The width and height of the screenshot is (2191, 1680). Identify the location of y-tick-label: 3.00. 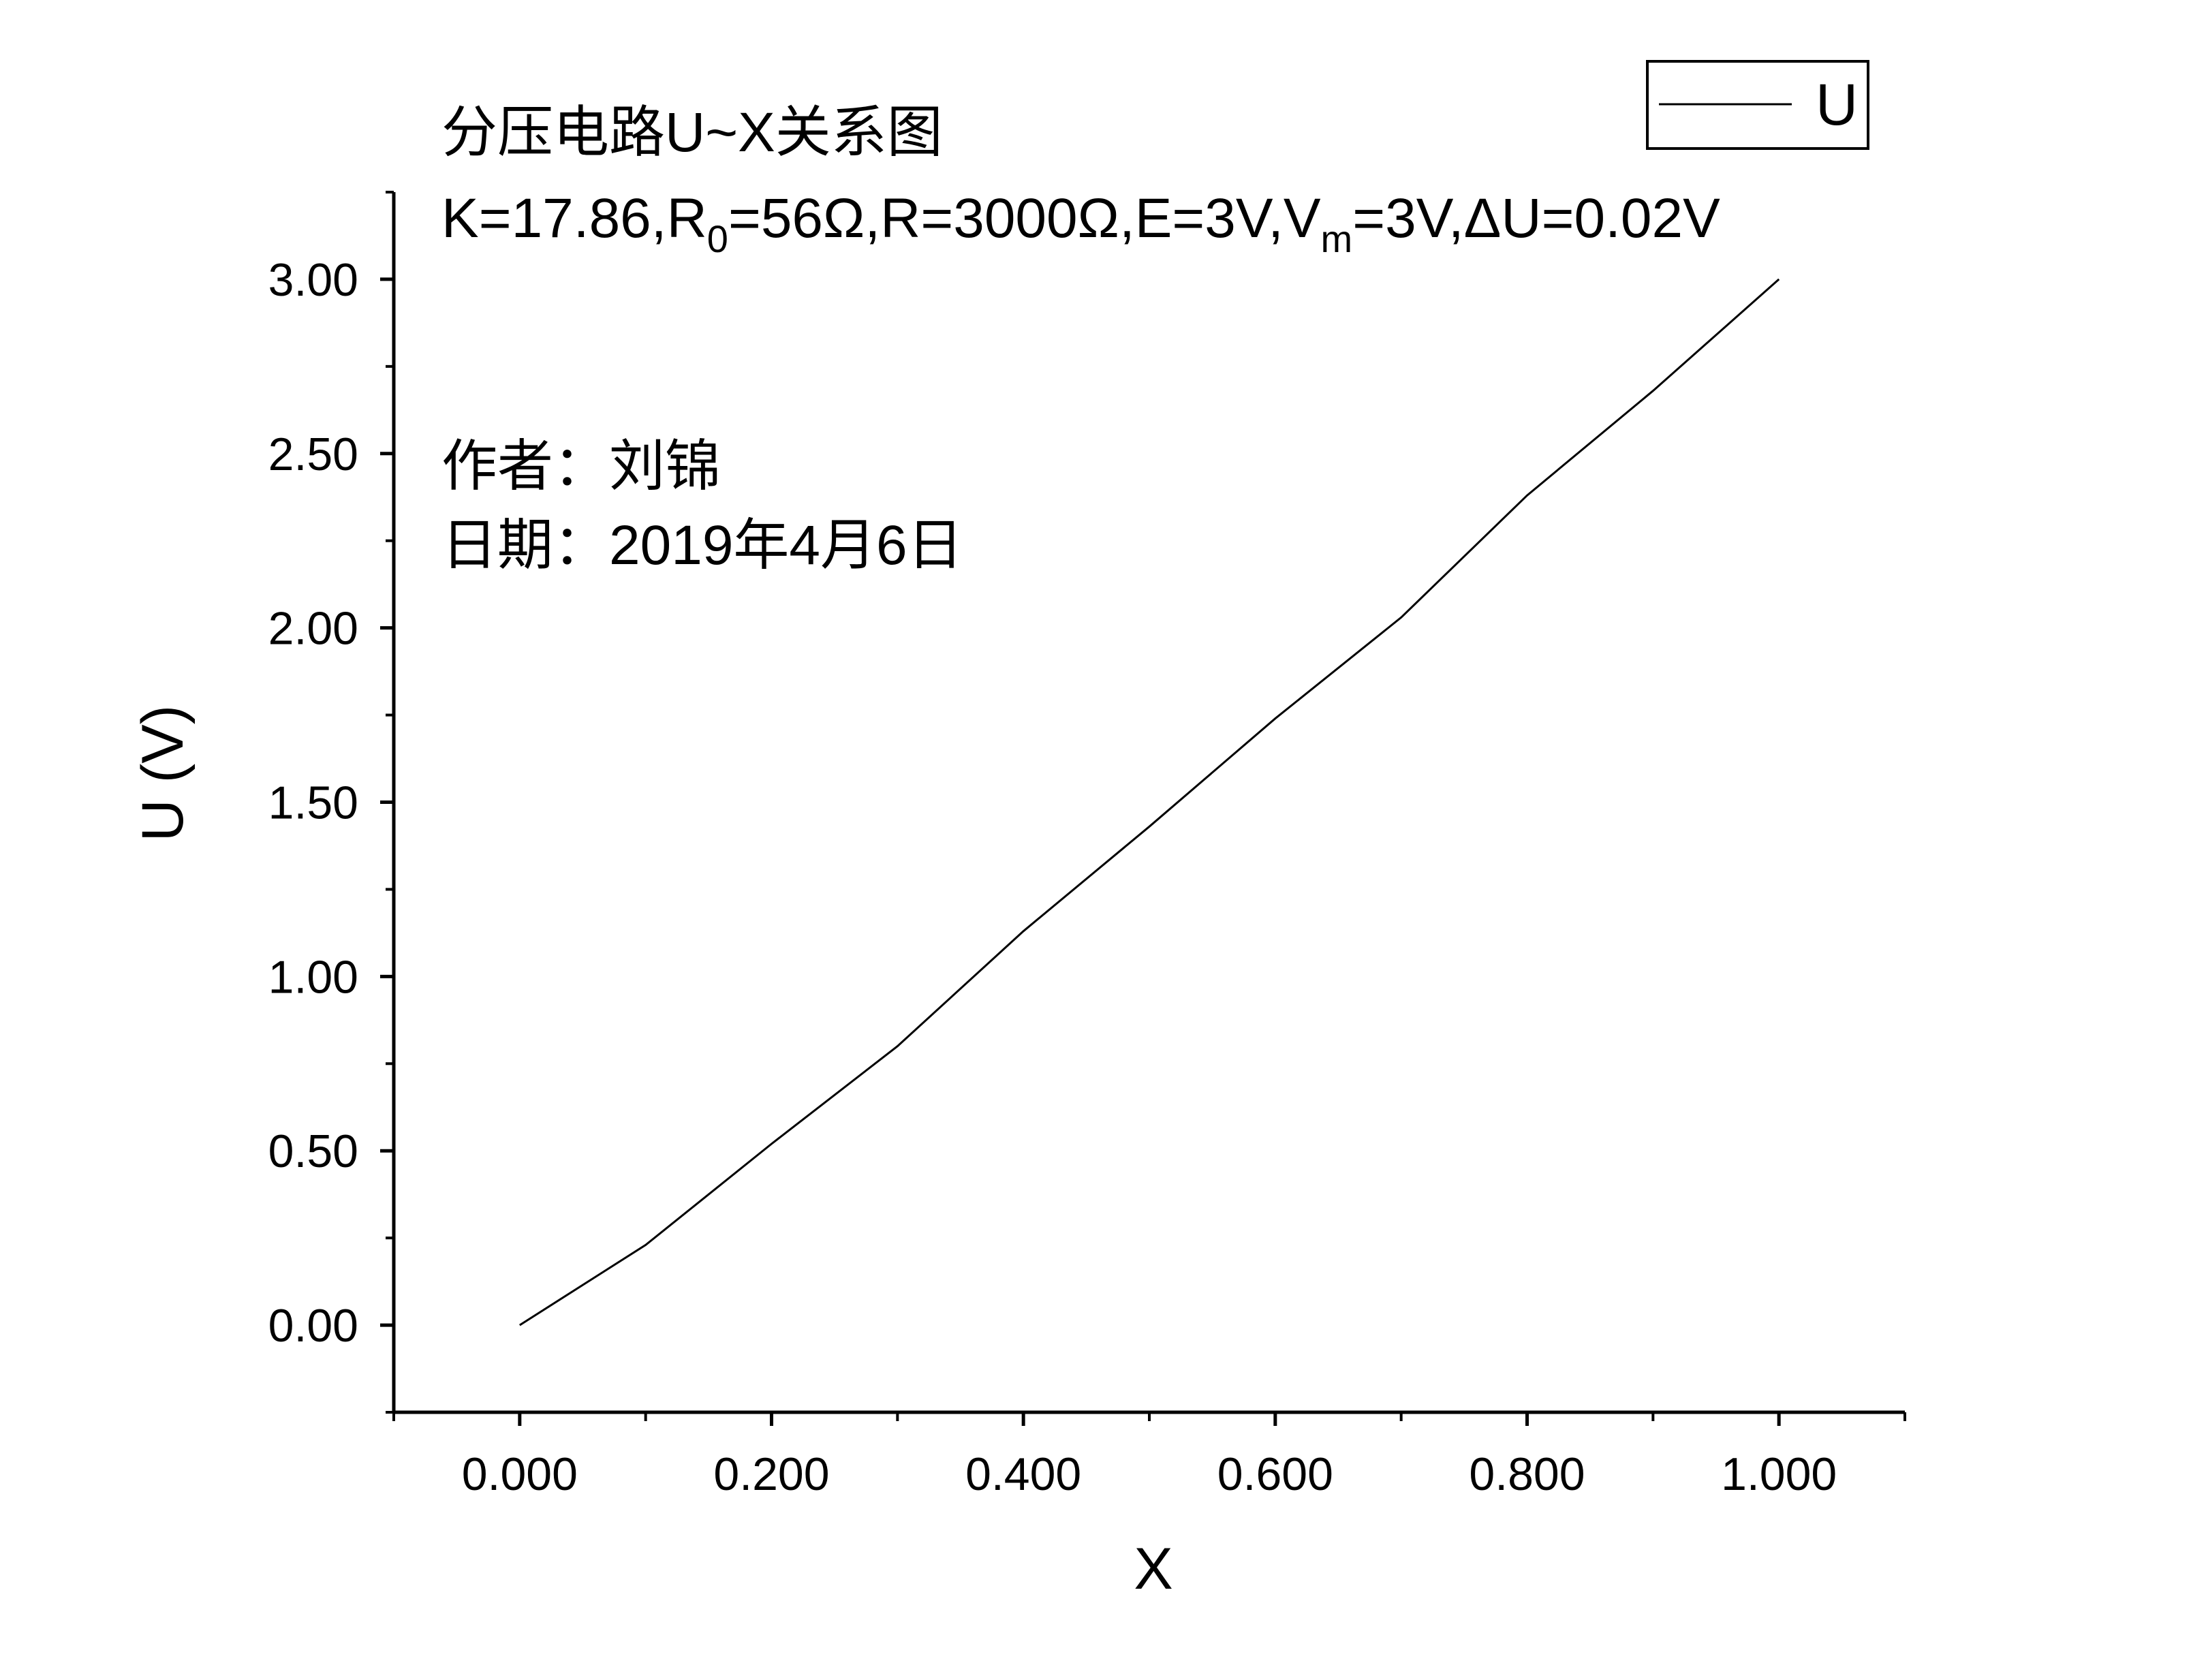
(313, 280).